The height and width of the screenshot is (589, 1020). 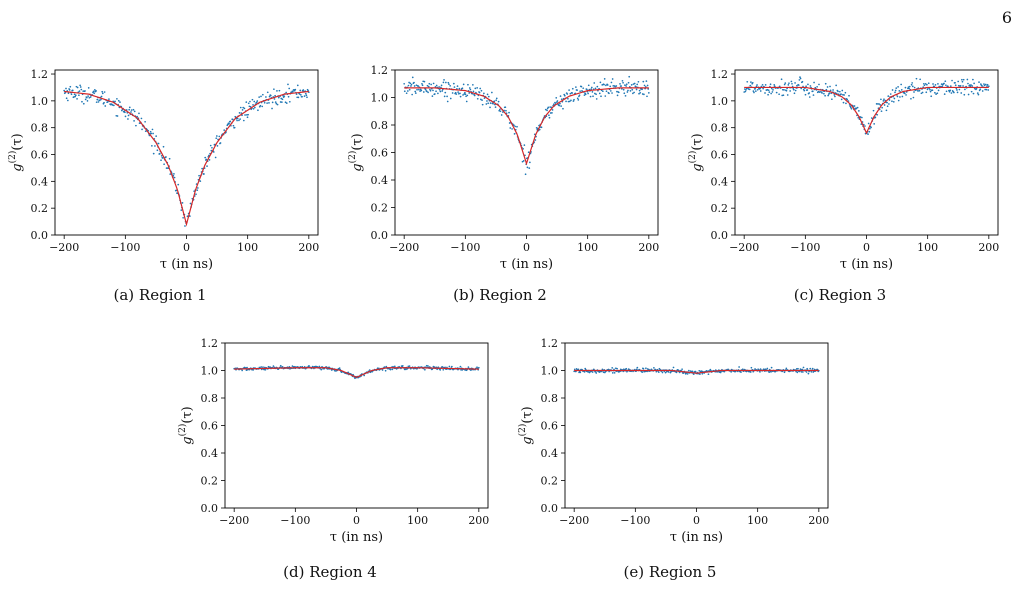 What do you see at coordinates (380, 235) in the screenshot?
I see `y-tick-label: 0.0` at bounding box center [380, 235].